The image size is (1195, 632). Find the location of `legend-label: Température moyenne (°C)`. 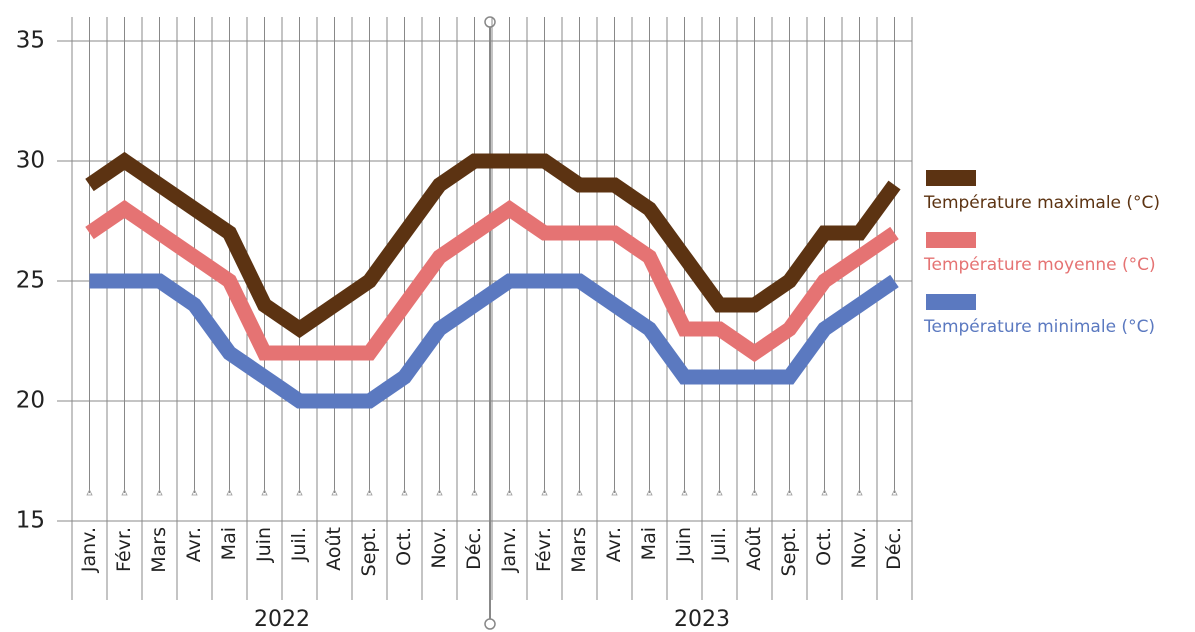

legend-label: Température moyenne (°C) is located at coordinates (1039, 265).